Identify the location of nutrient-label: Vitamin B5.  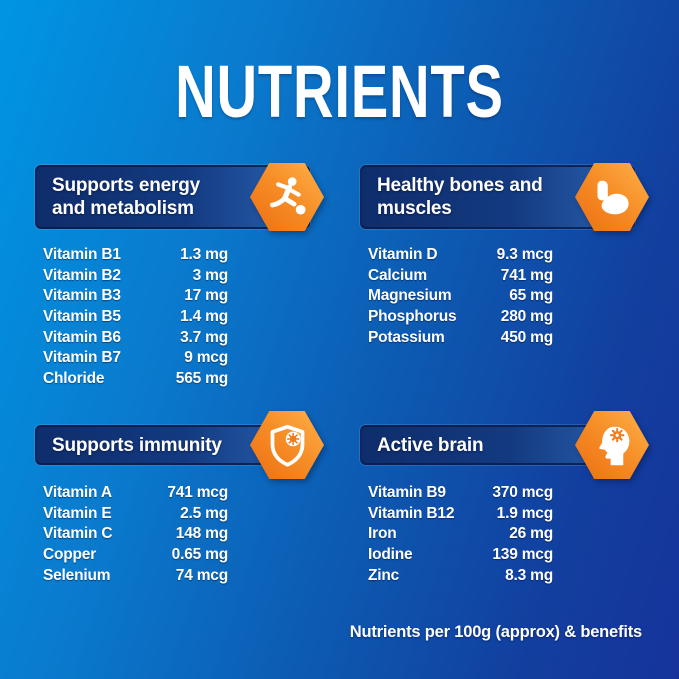
(82, 317).